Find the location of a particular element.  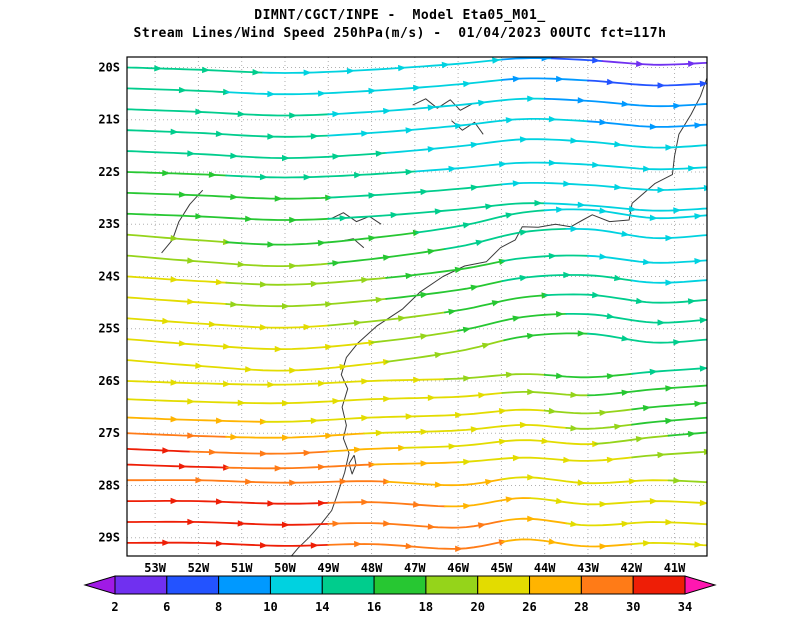

lat-tick-label: 21S is located at coordinates (109, 120).